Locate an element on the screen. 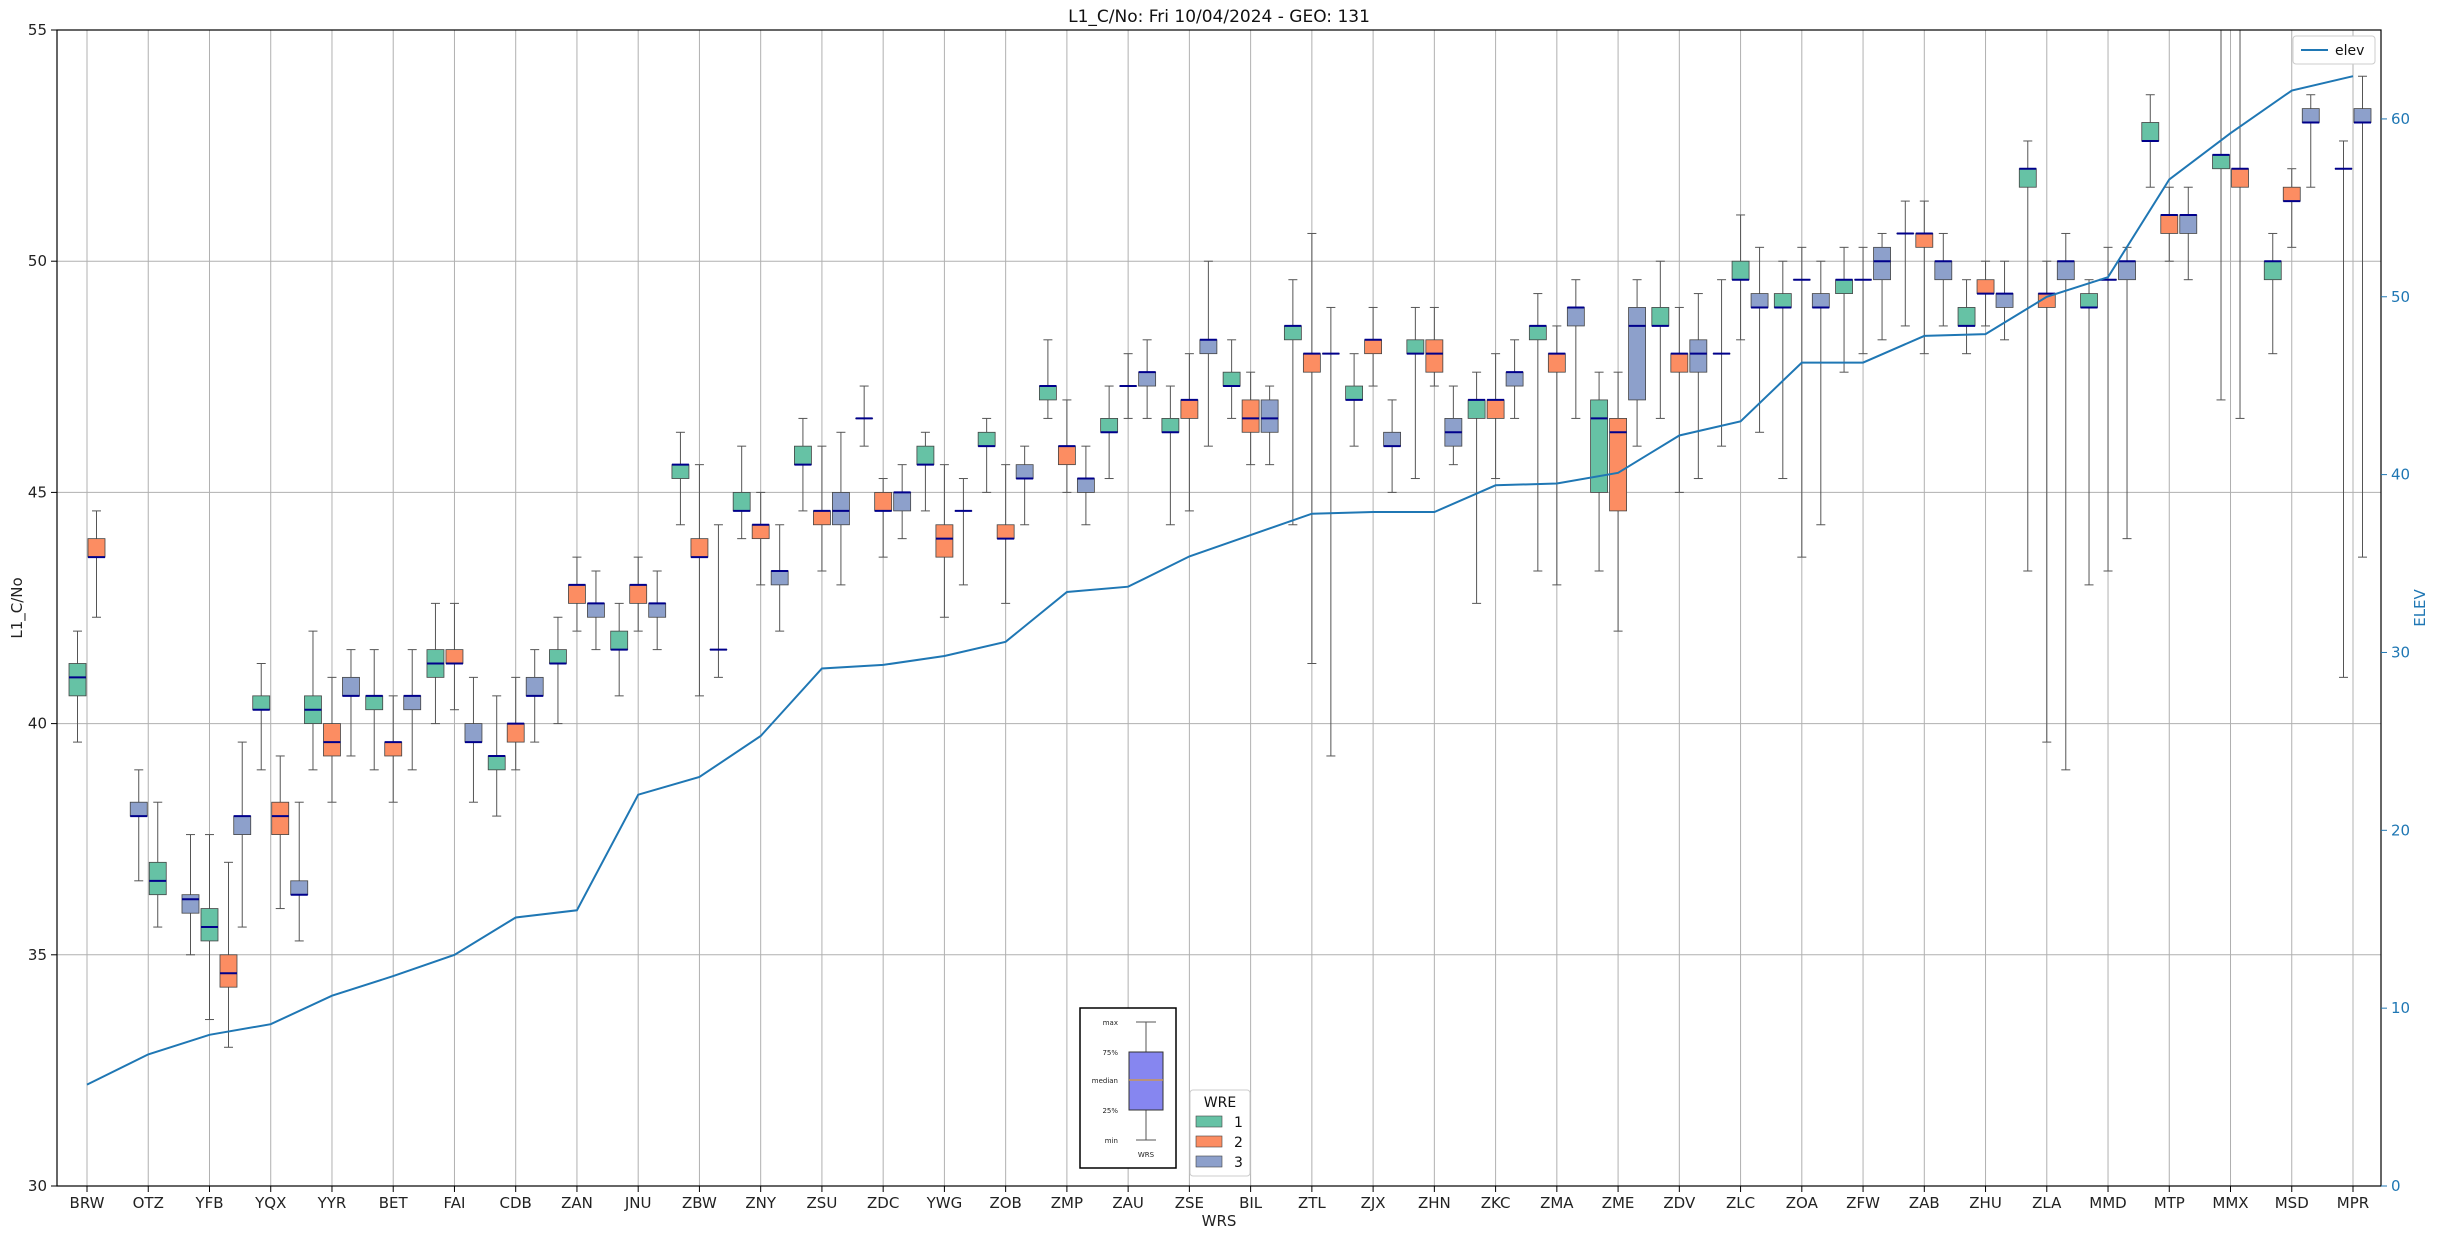 The height and width of the screenshot is (1243, 2439). x-tick-label: ZFW is located at coordinates (1863, 1203).